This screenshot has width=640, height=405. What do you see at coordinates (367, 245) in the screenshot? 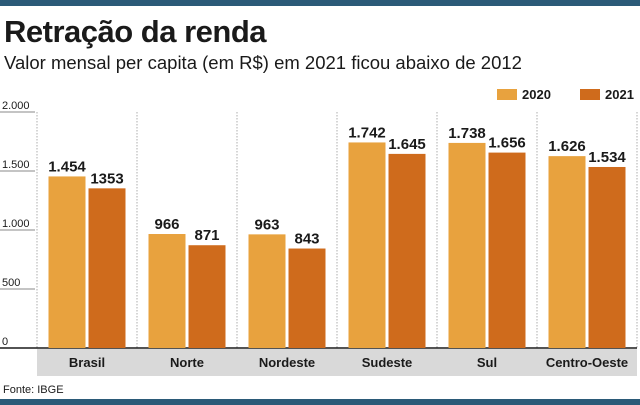
I see `bar-2020-sudeste` at bounding box center [367, 245].